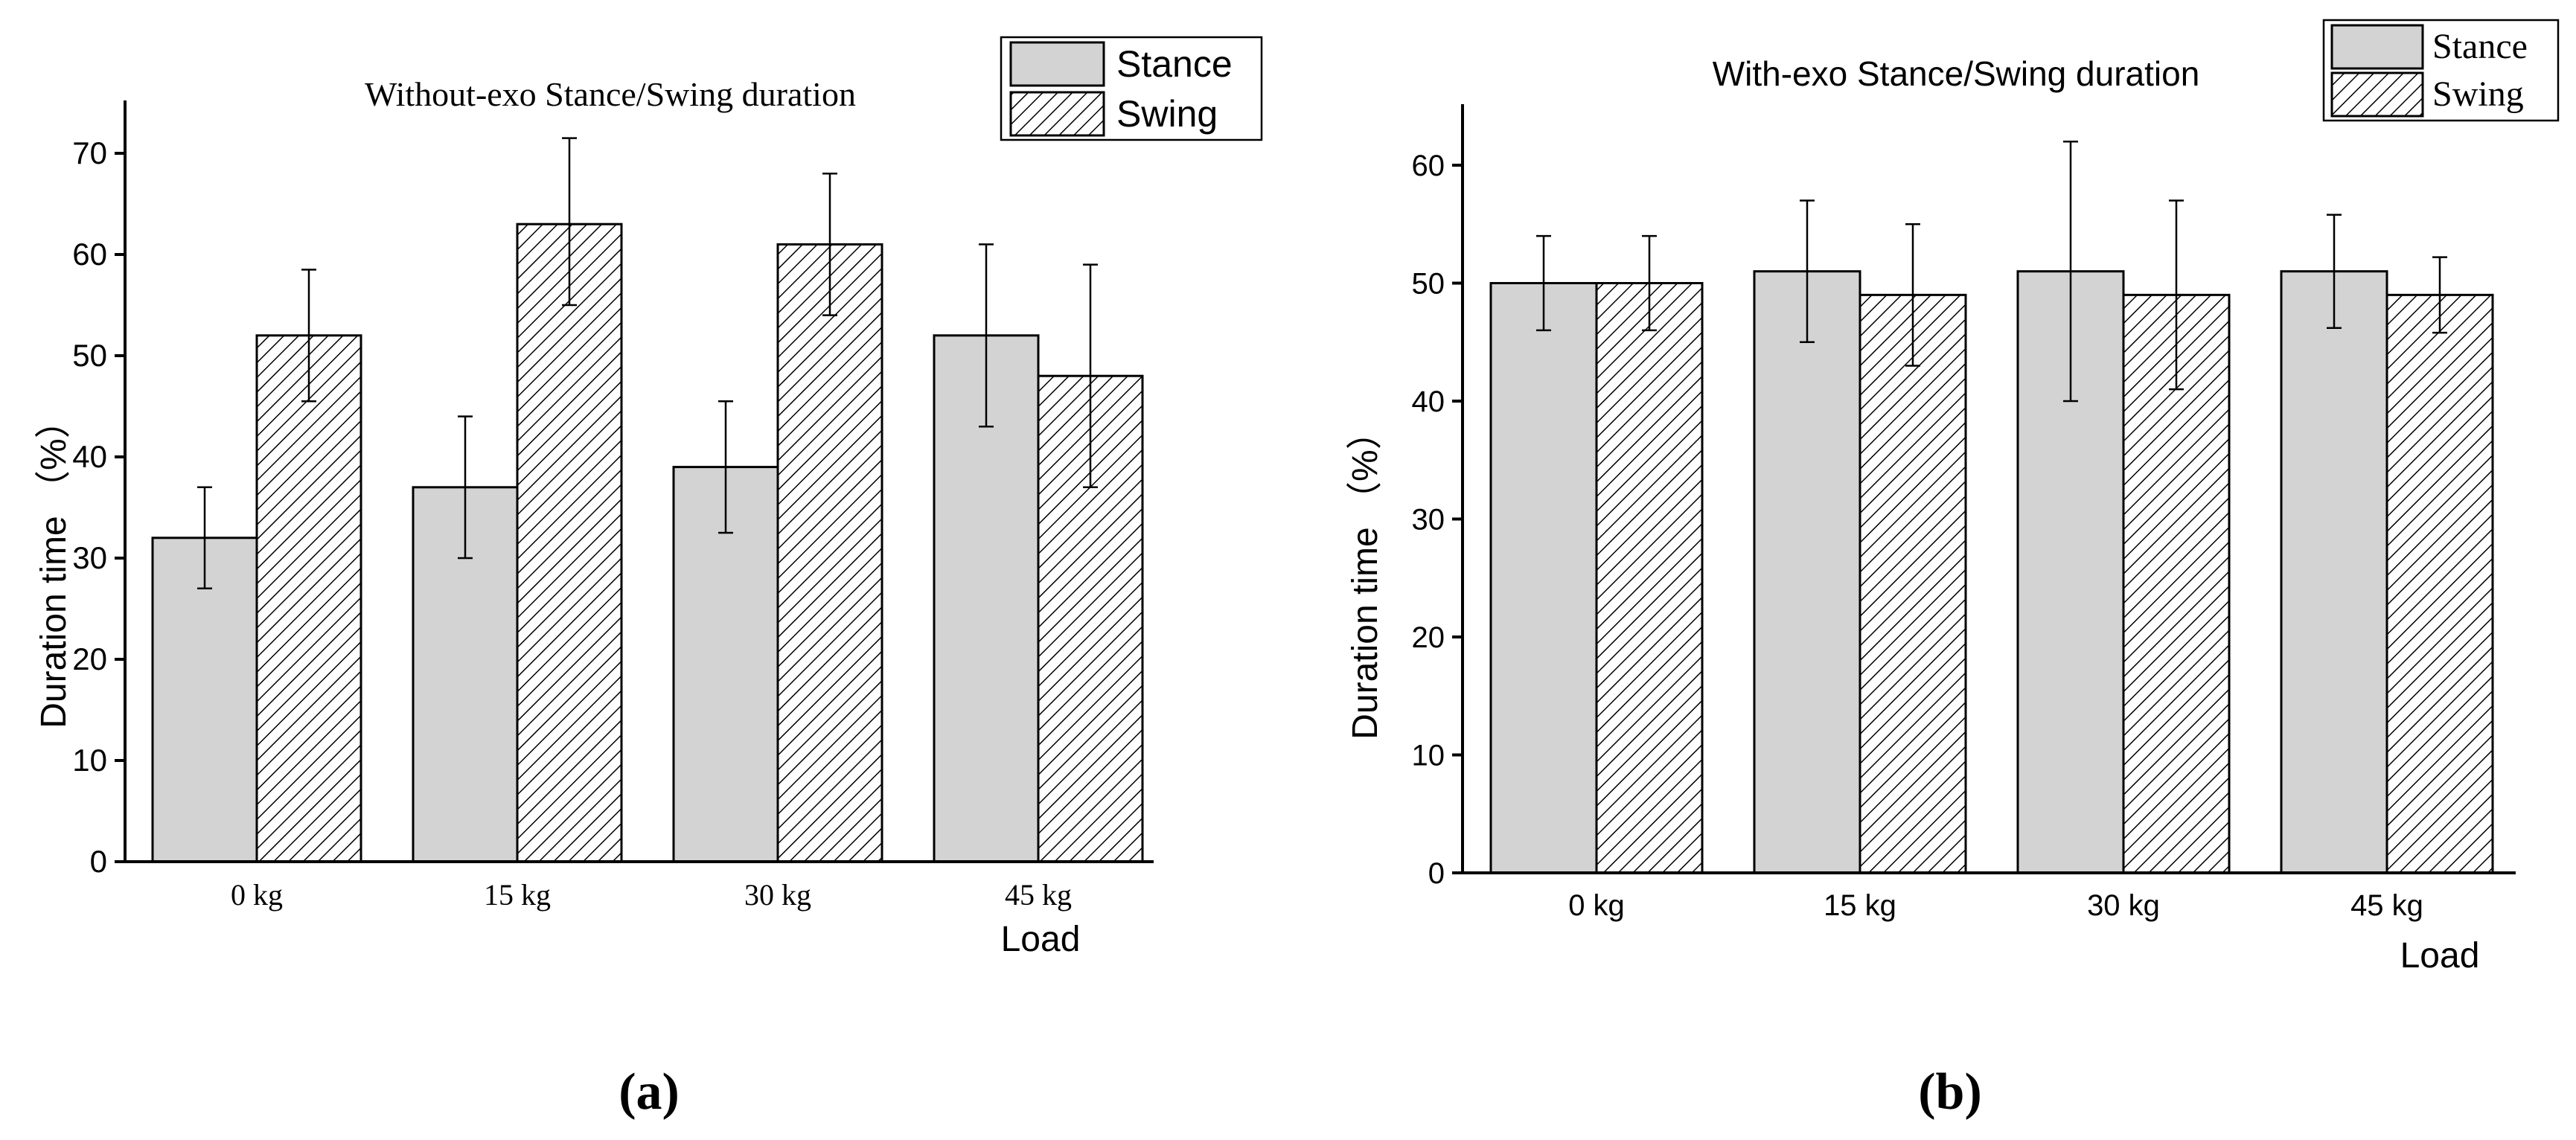  I want to click on panel-a-ytick-label: 60, so click(89, 254).